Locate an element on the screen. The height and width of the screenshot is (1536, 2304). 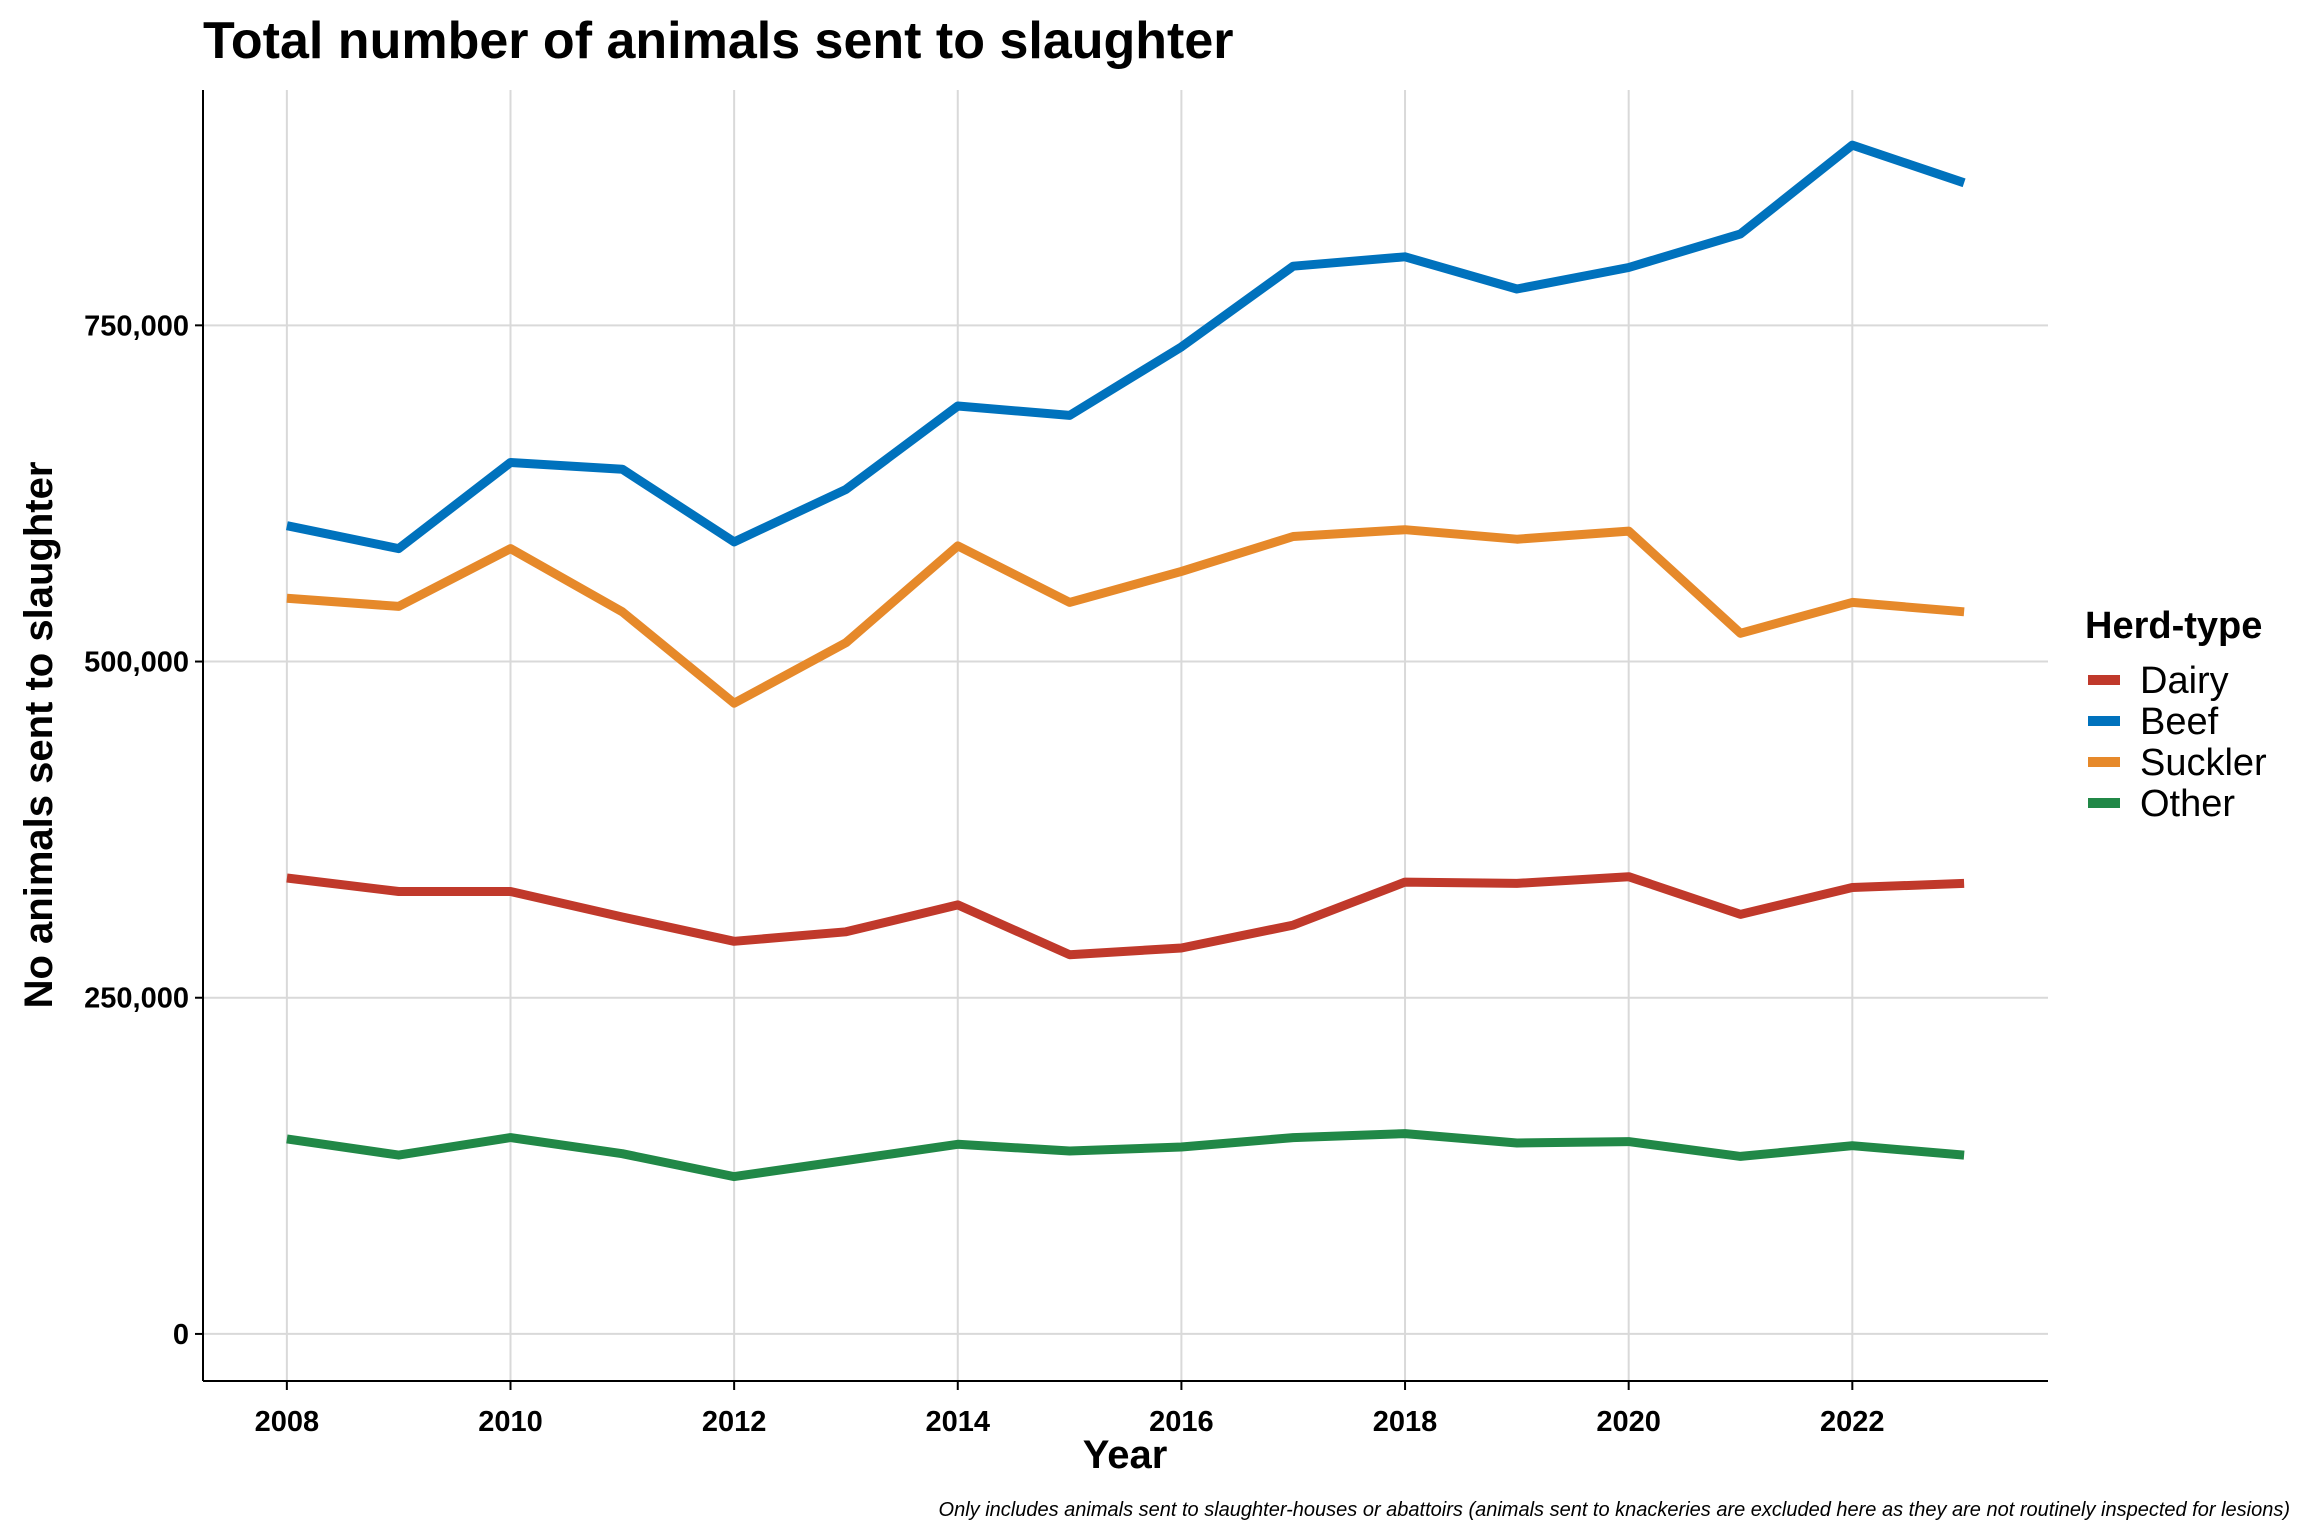
series-line-suckler is located at coordinates (1125, 616).